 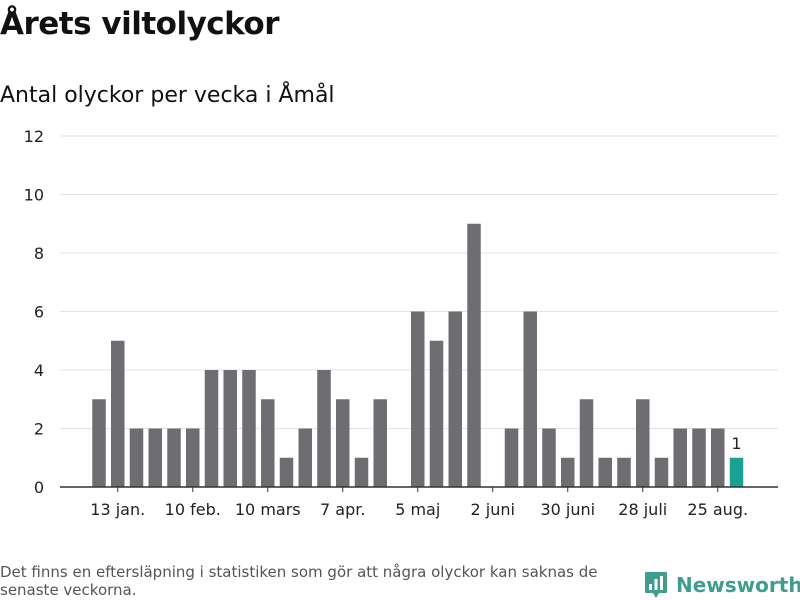 I want to click on y-tick-label: 12, so click(x=34, y=136).